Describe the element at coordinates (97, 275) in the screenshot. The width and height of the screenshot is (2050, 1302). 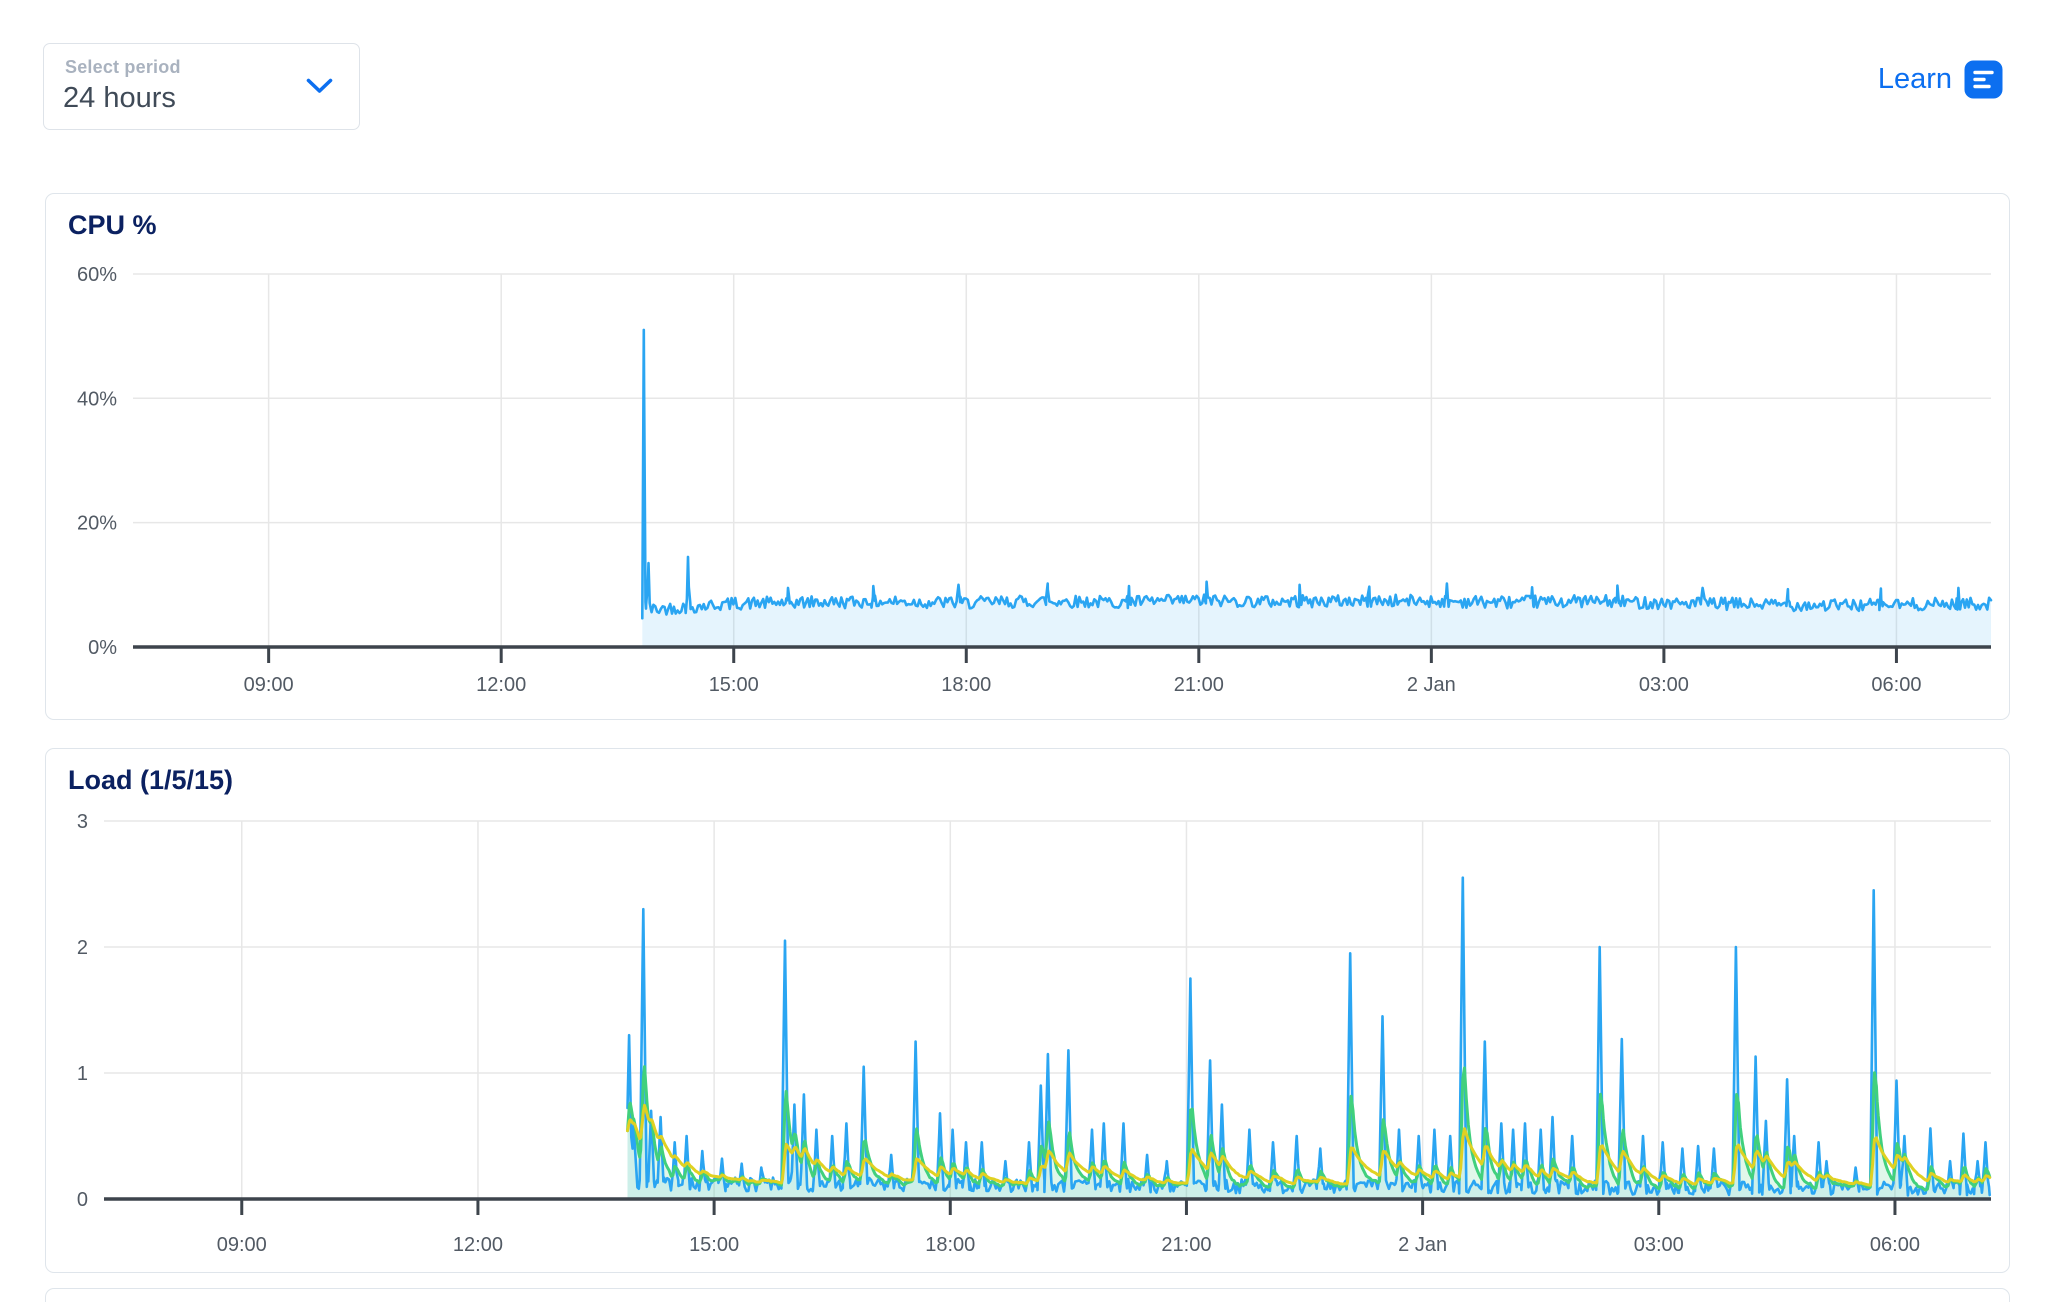
I see `svg-text: 60%` at that location.